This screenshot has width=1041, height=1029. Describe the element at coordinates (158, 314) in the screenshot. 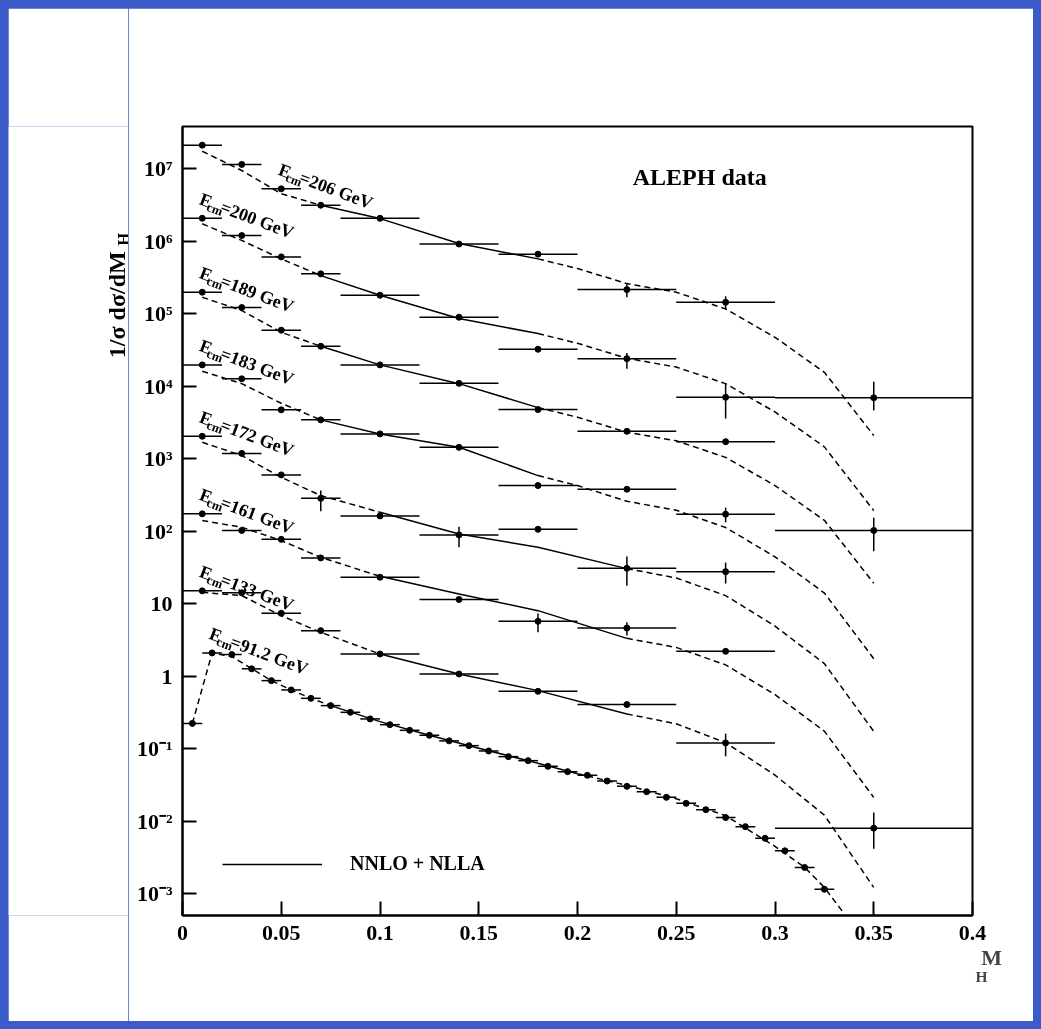

I see `y-tick-label: 10⁵` at that location.